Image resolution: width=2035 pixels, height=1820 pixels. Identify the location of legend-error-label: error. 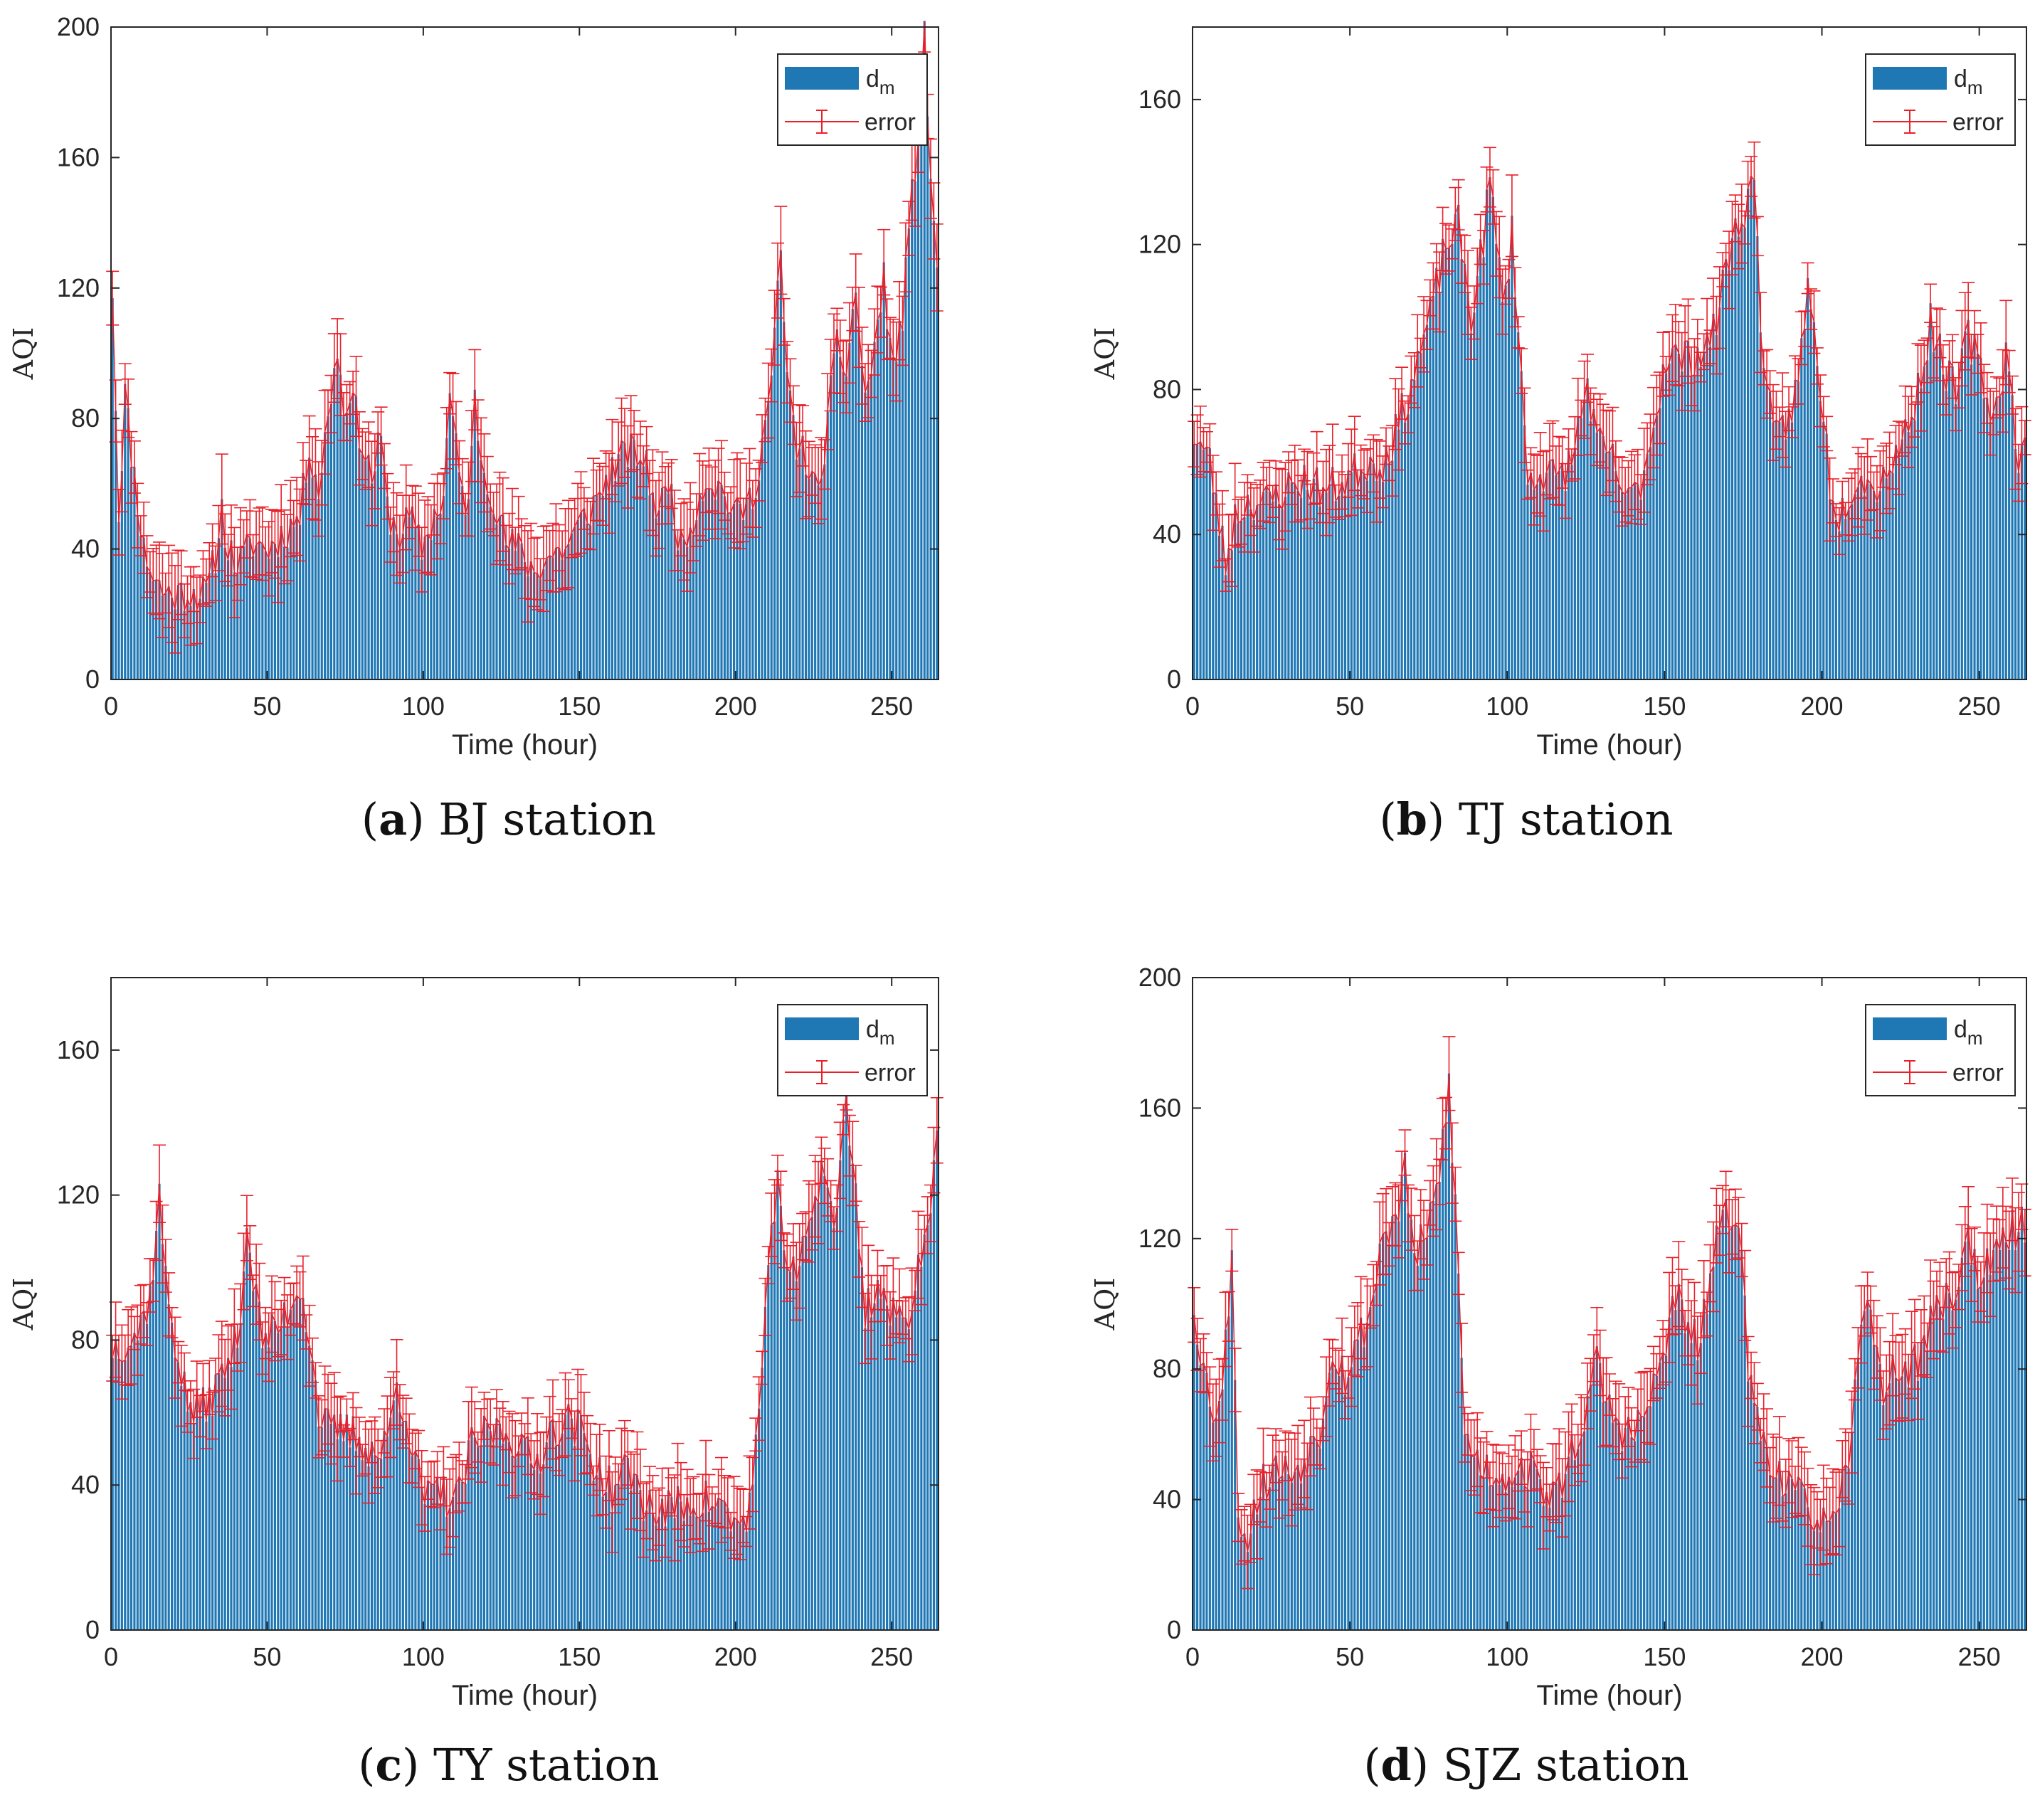
(890, 122).